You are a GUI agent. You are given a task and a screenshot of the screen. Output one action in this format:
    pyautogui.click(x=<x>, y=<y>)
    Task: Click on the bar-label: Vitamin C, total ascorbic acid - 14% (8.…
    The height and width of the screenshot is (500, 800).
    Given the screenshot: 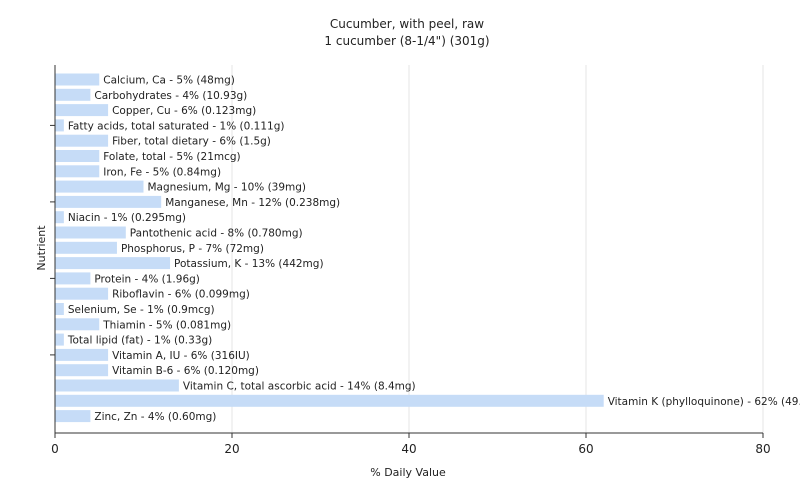 What is the action you would take?
    pyautogui.click(x=299, y=387)
    